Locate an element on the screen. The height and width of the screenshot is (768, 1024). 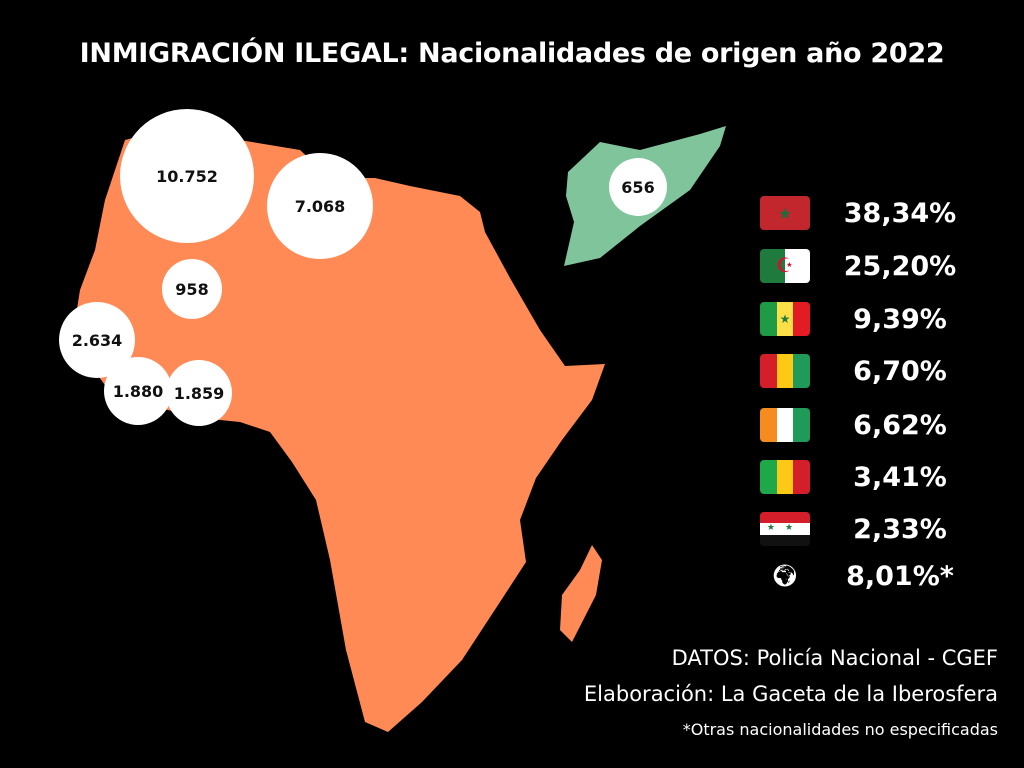
world-icon: 🌍︎ is located at coordinates (785, 576).